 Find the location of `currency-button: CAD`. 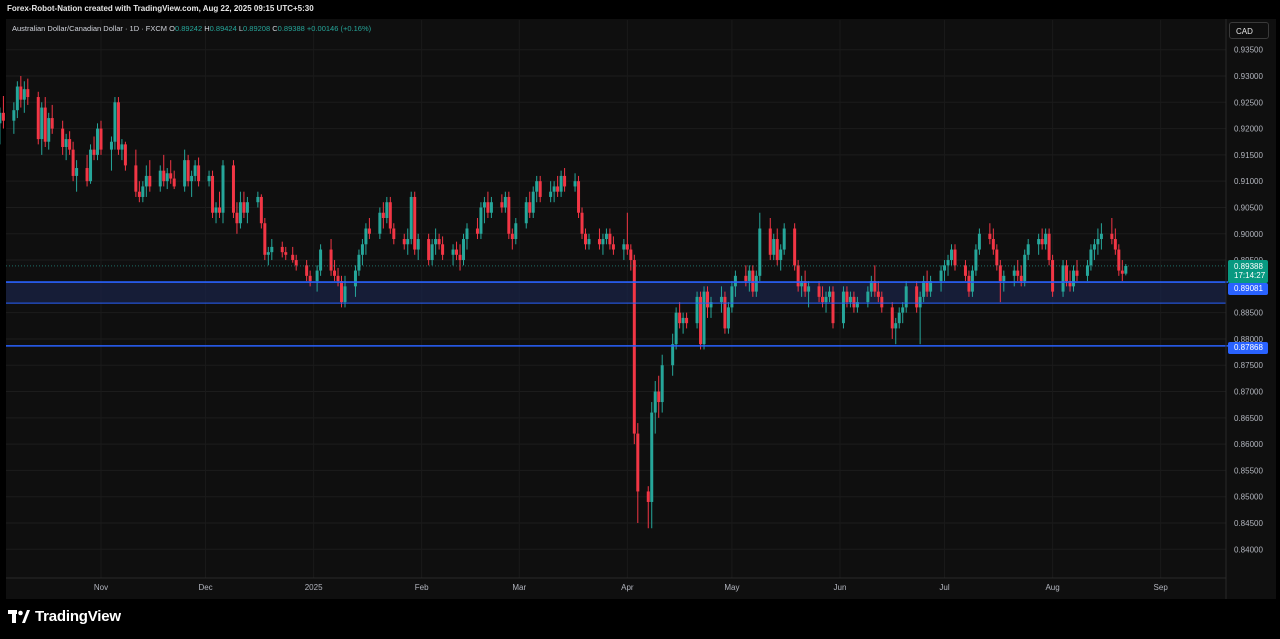

currency-button: CAD is located at coordinates (1249, 30).